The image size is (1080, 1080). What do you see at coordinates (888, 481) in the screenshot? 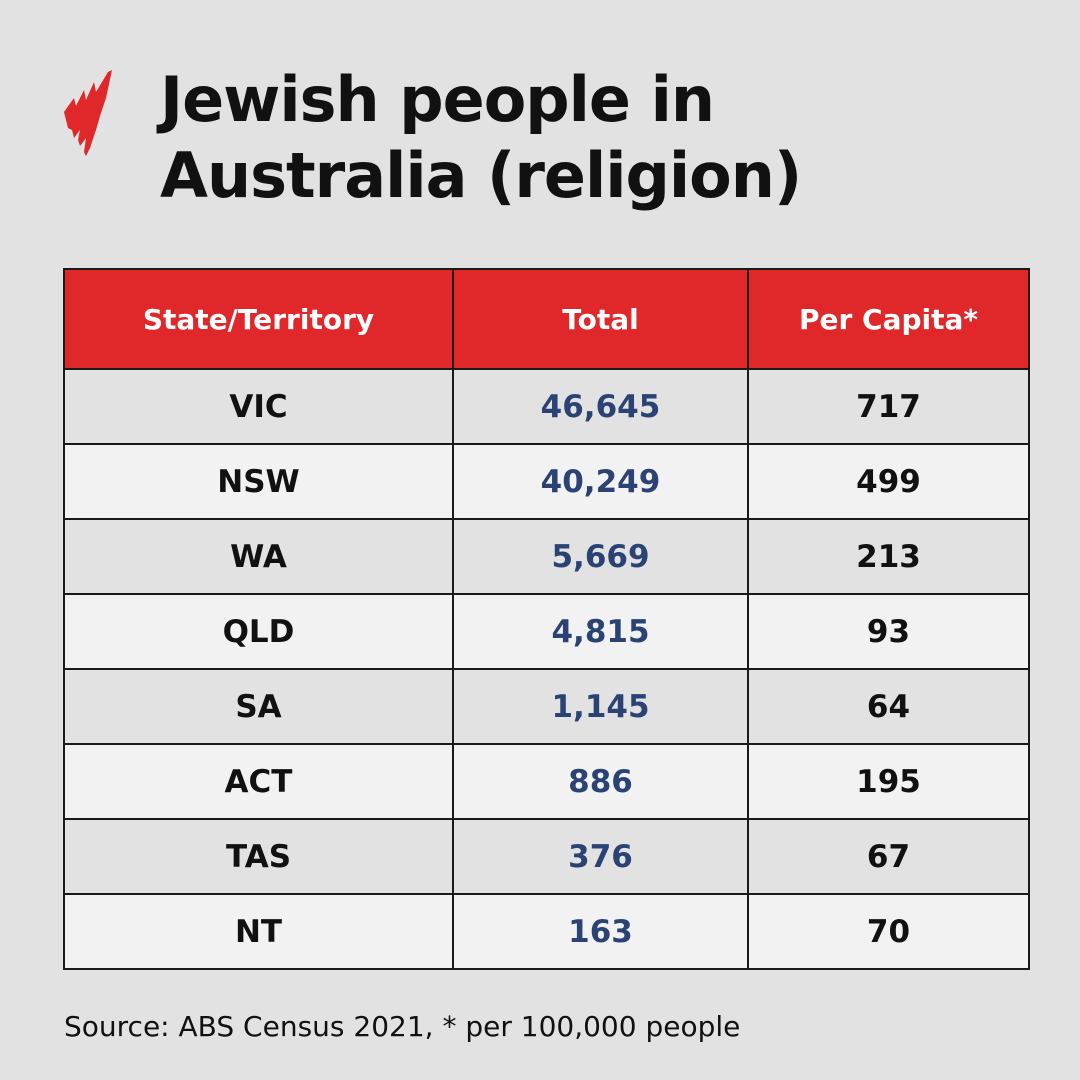
I see `cell-per-capita: 499` at bounding box center [888, 481].